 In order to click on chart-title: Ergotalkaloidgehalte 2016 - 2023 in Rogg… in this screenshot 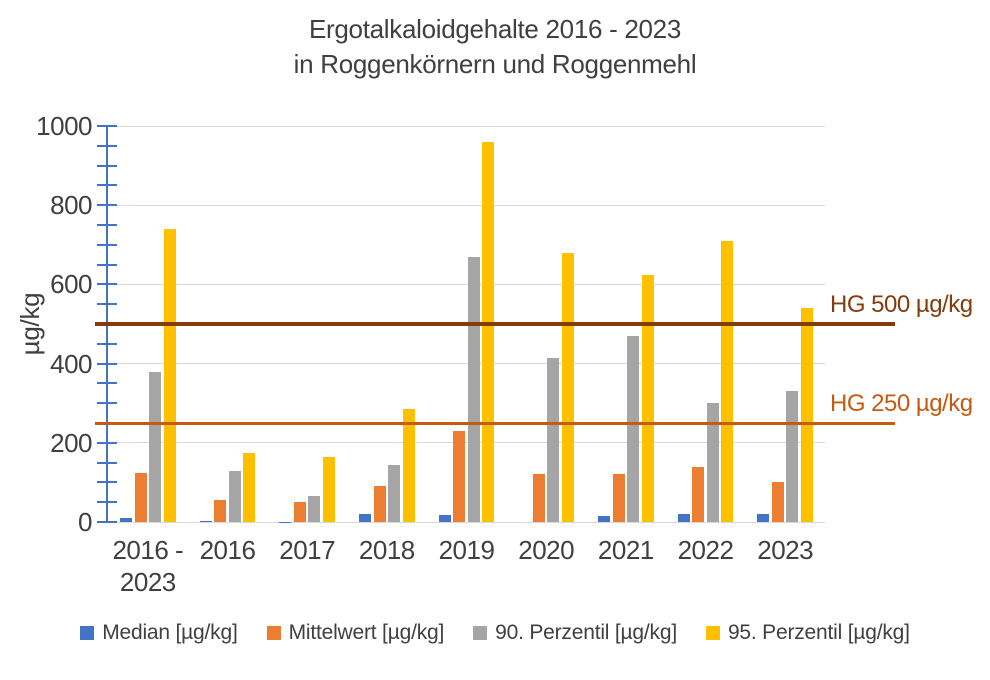, I will do `click(495, 47)`.